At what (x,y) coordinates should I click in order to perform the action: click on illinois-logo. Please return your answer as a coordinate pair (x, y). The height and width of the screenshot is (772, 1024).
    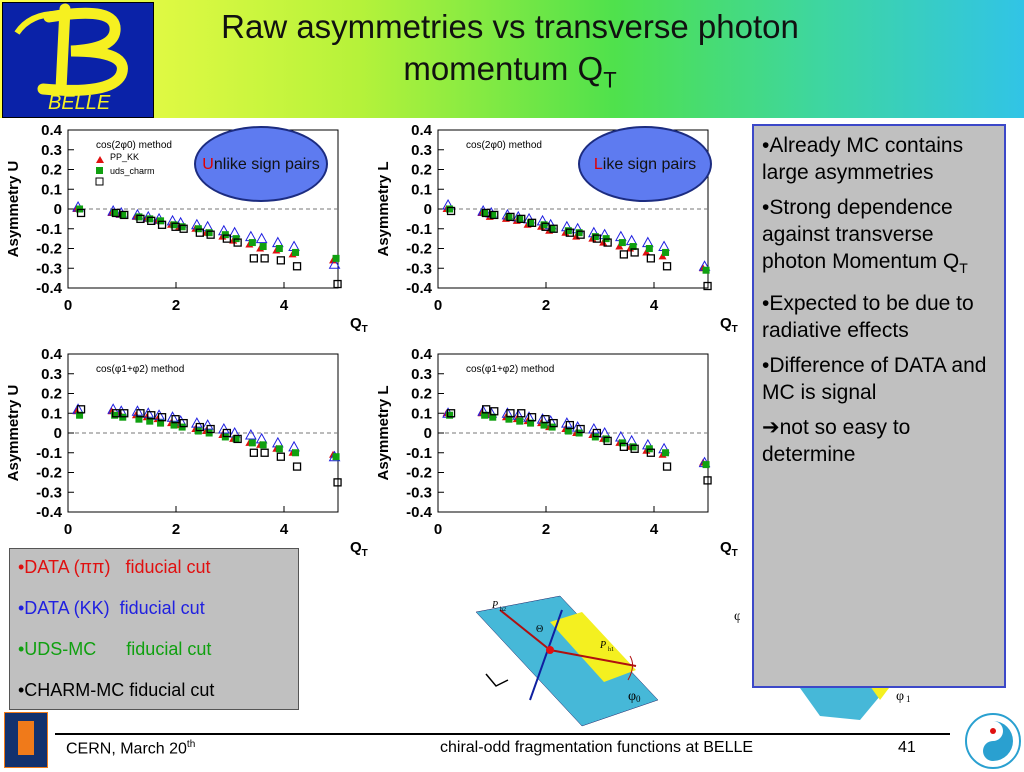
    Looking at the image, I should click on (26, 740).